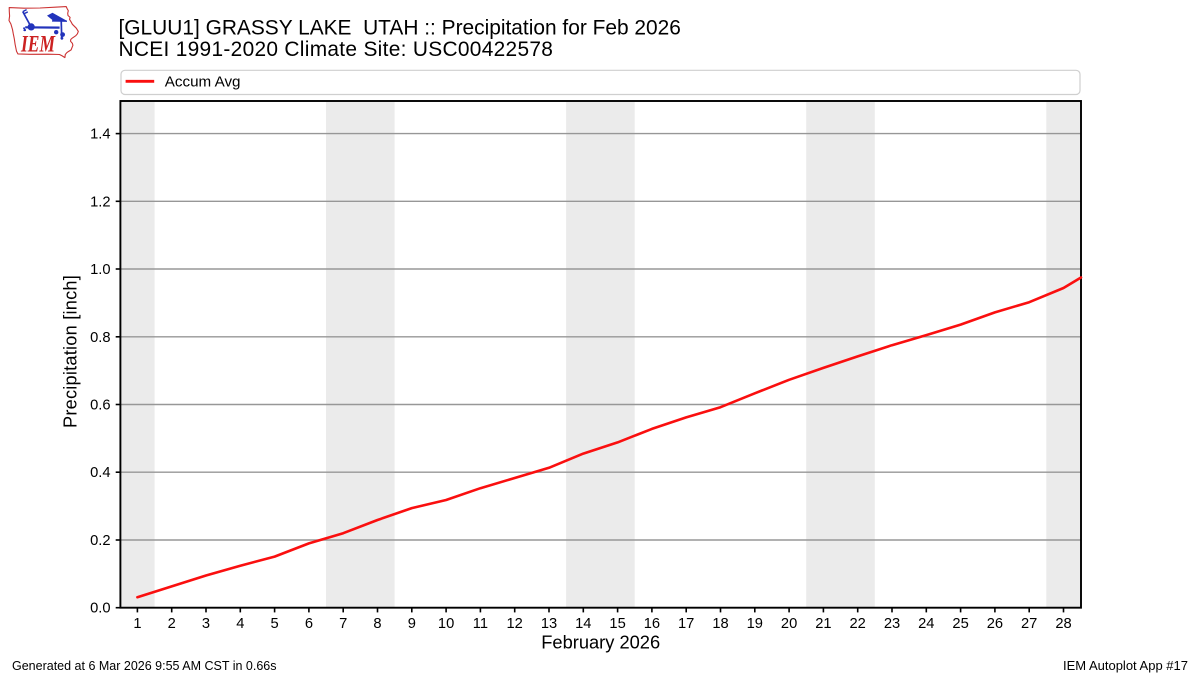 The width and height of the screenshot is (1200, 680). I want to click on svg-text: 23, so click(892, 624).